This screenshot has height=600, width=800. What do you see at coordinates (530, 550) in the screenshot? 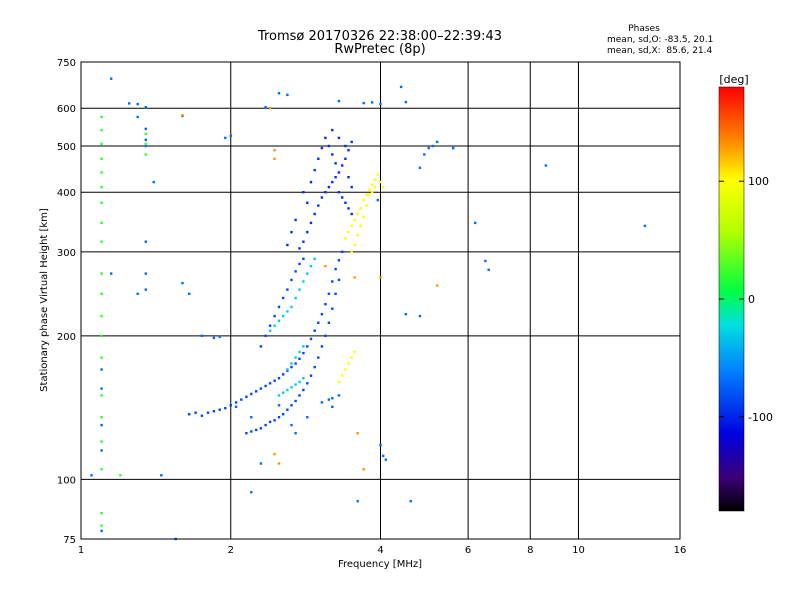
I see `x-tick-label-8: 8` at bounding box center [530, 550].